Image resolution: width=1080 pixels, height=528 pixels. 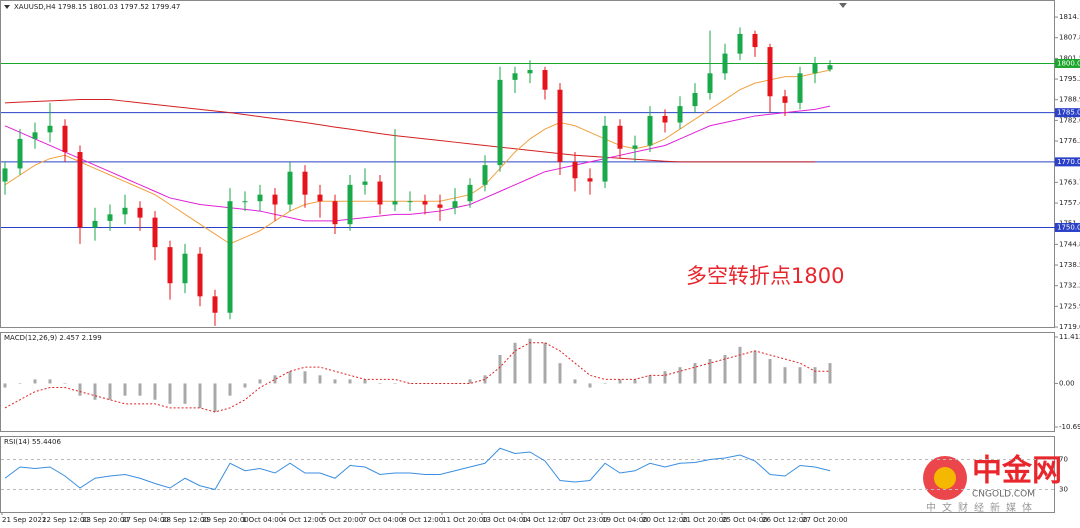 What do you see at coordinates (843, 5) in the screenshot?
I see `shift-marker` at bounding box center [843, 5].